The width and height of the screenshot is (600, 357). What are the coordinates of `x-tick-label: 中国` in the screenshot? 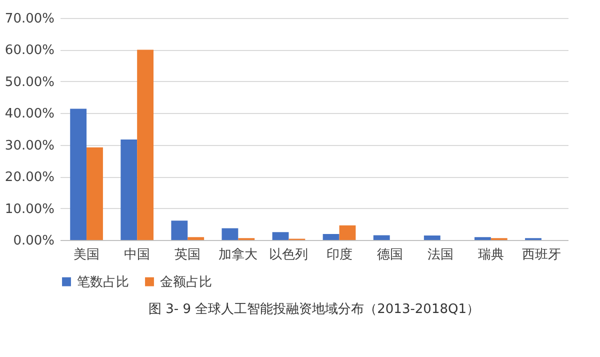 It's located at (137, 255).